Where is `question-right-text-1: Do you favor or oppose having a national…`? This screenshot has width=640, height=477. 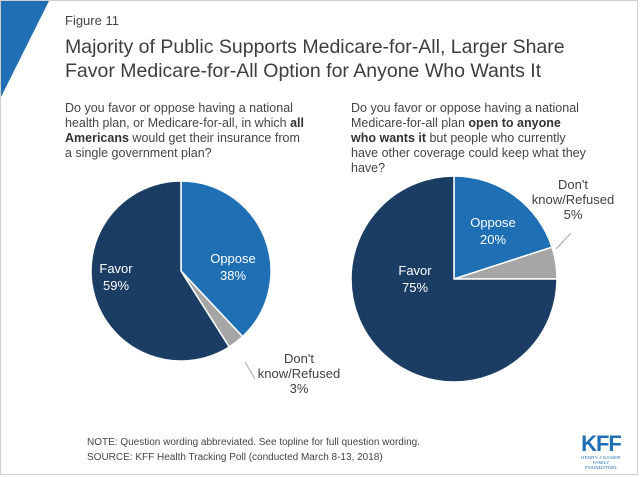
question-right-text-1: Do you favor or oppose having a national… is located at coordinates (465, 115).